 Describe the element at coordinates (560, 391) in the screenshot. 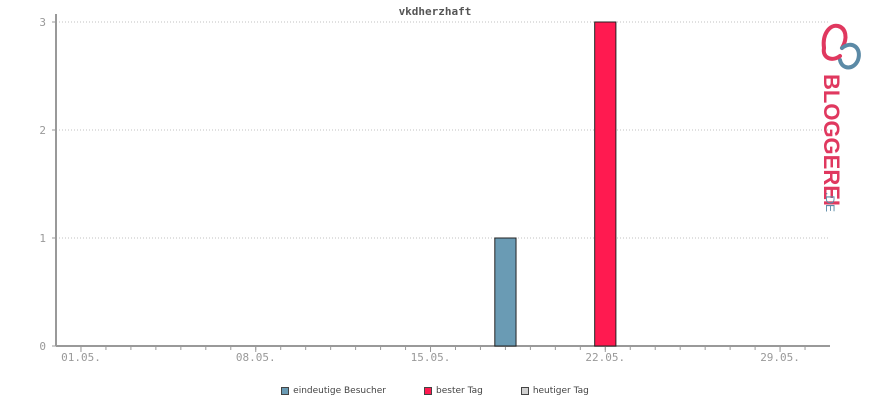

I see `legend-label-today: heutiger Tag` at that location.